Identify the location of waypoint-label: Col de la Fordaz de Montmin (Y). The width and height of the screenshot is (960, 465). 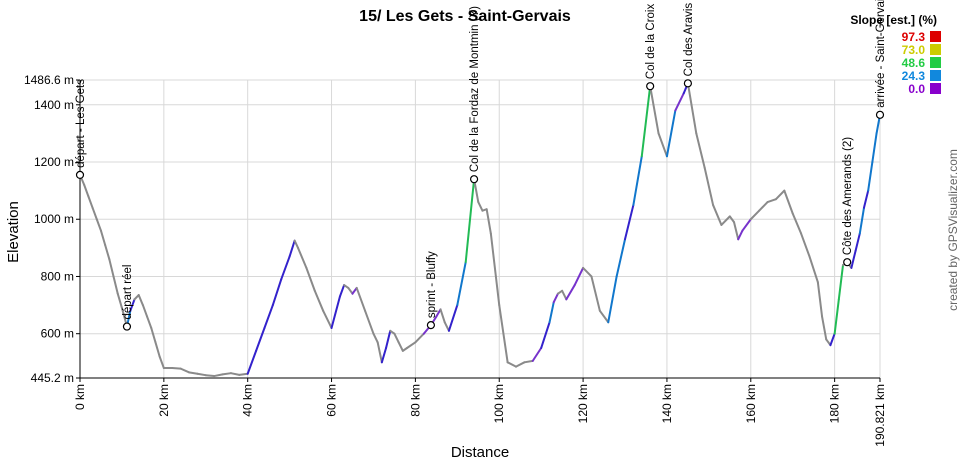
(475, 89).